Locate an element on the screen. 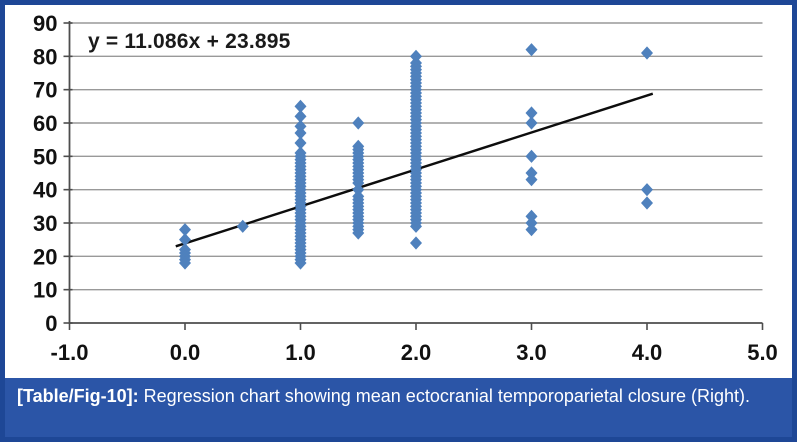 The image size is (797, 442). y-tick-label-40: 40 is located at coordinates (45, 190).